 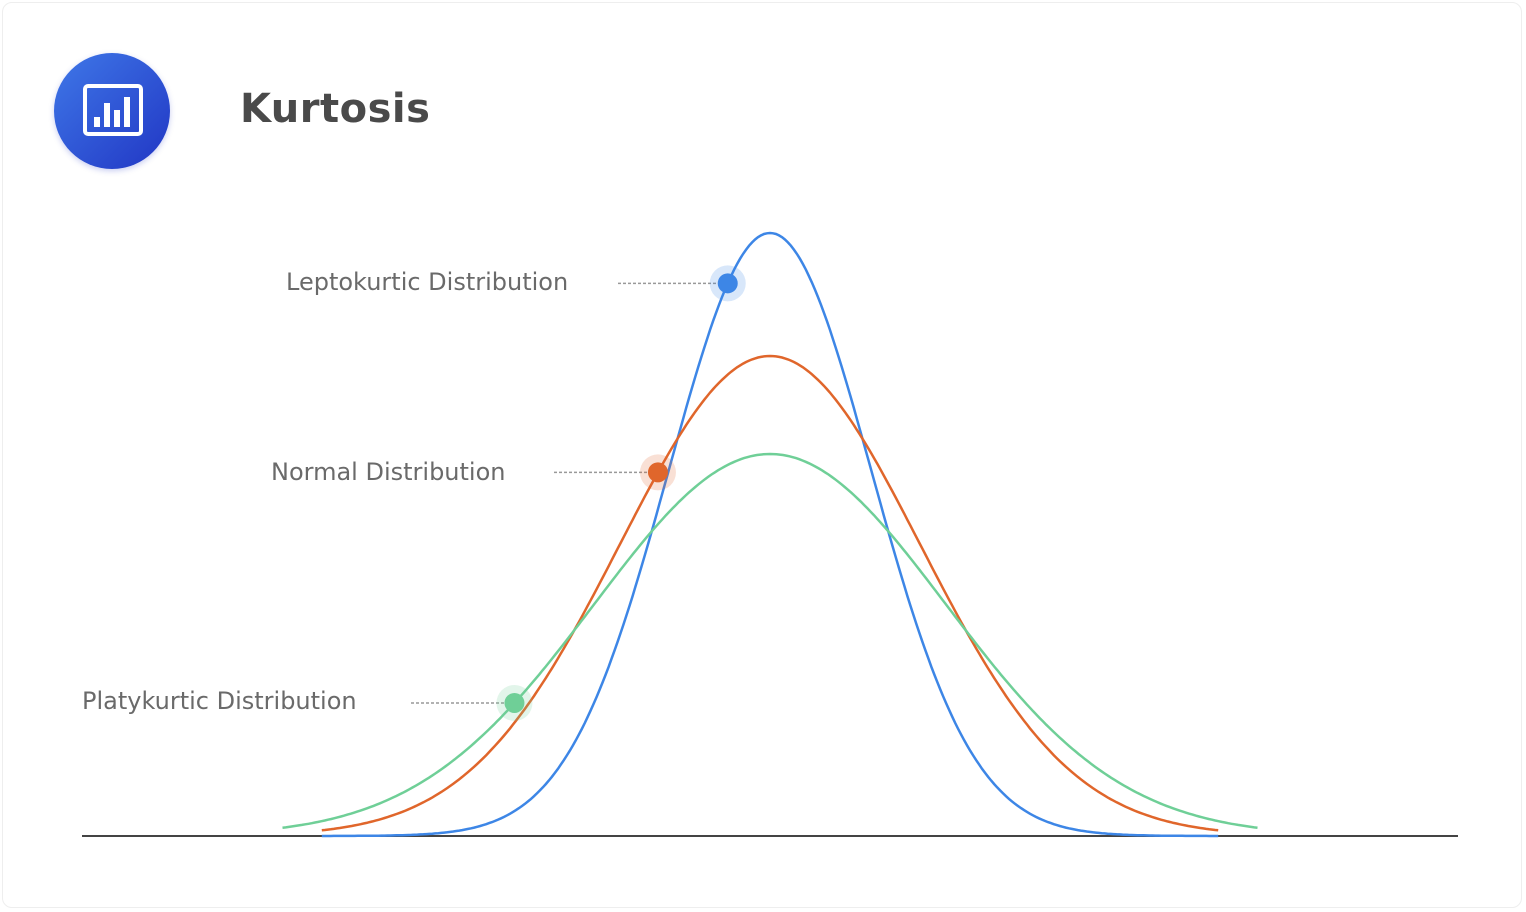 I want to click on bar-chart-icon, so click(x=113, y=110).